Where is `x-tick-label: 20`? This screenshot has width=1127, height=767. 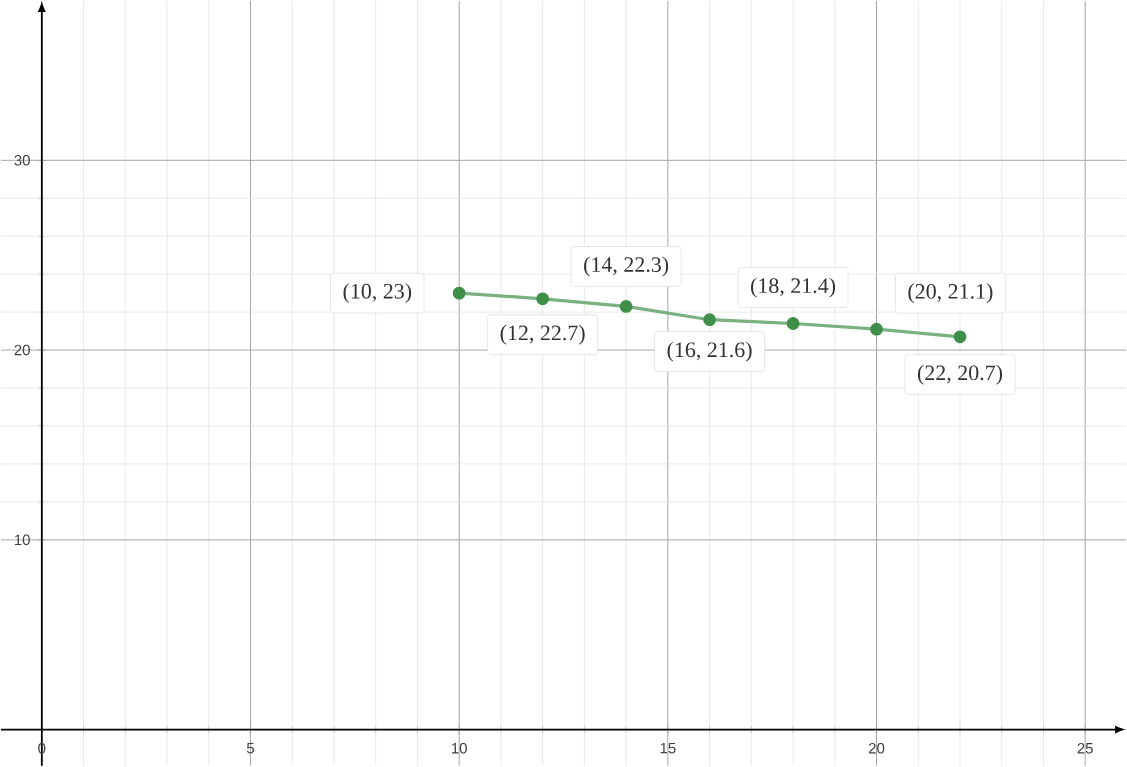
x-tick-label: 20 is located at coordinates (876, 748).